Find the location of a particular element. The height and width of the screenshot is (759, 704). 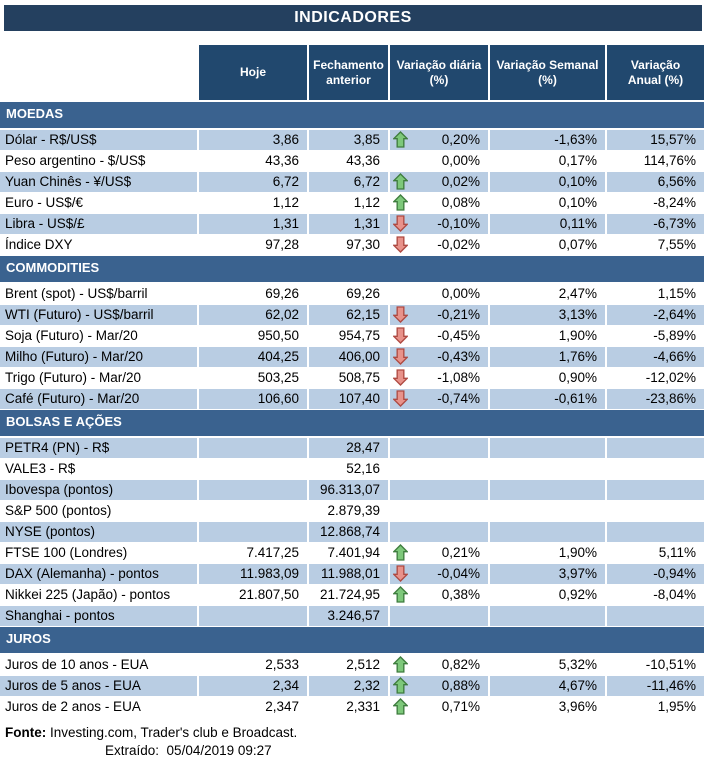

section-header-commodities: COMMODITIES is located at coordinates (352, 269).